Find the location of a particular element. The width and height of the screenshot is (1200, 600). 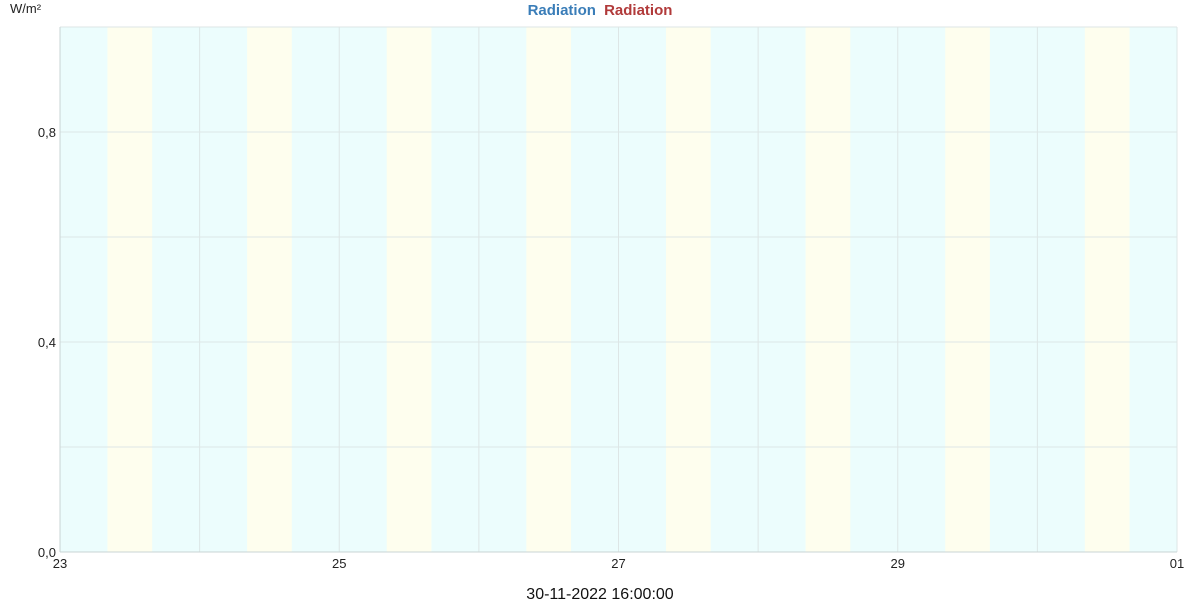

y-tick-labels: 0,0 0,4 0,8 is located at coordinates (47, 342).